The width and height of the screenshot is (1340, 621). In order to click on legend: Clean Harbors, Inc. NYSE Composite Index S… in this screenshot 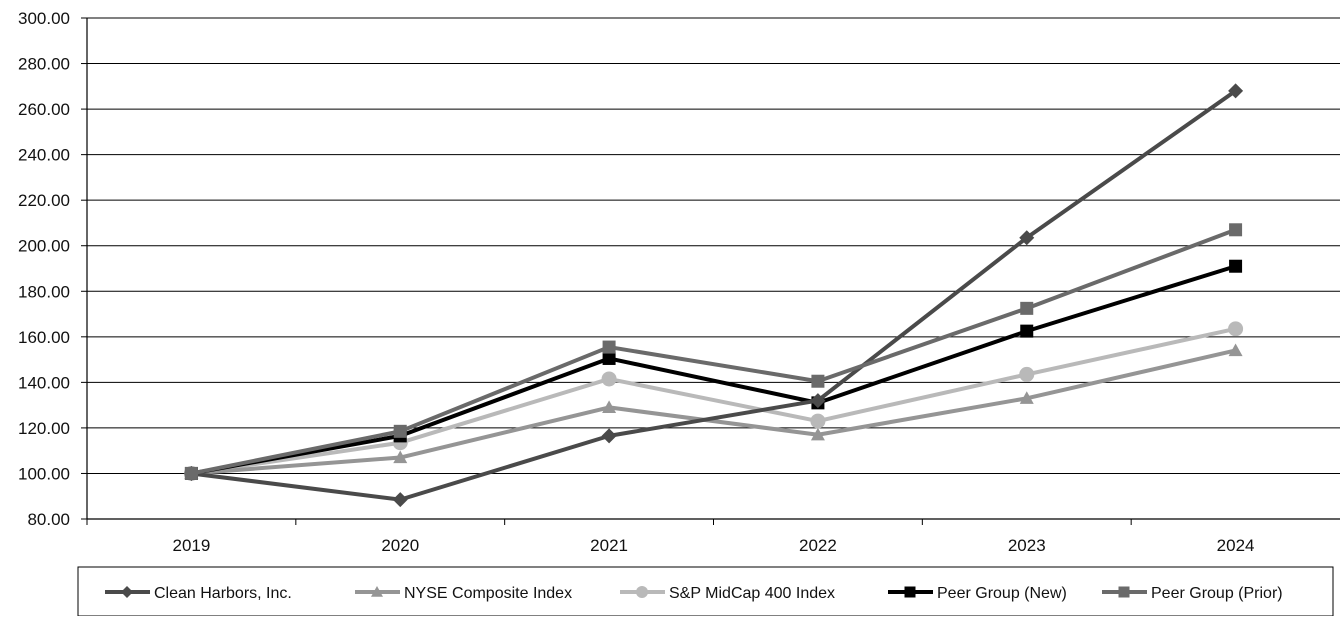, I will do `click(705, 591)`.